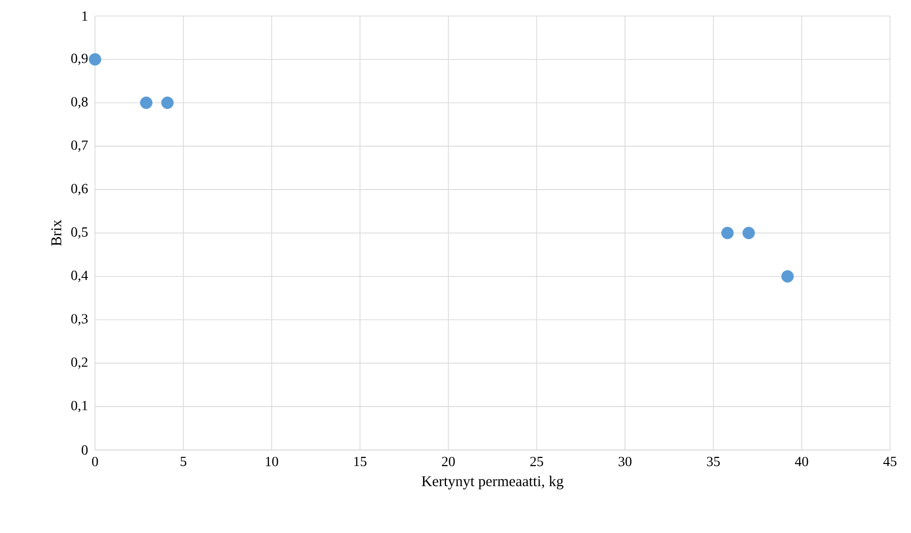 Image resolution: width=911 pixels, height=533 pixels. Describe the element at coordinates (79, 406) in the screenshot. I see `y-tick-label: 0,1` at that location.